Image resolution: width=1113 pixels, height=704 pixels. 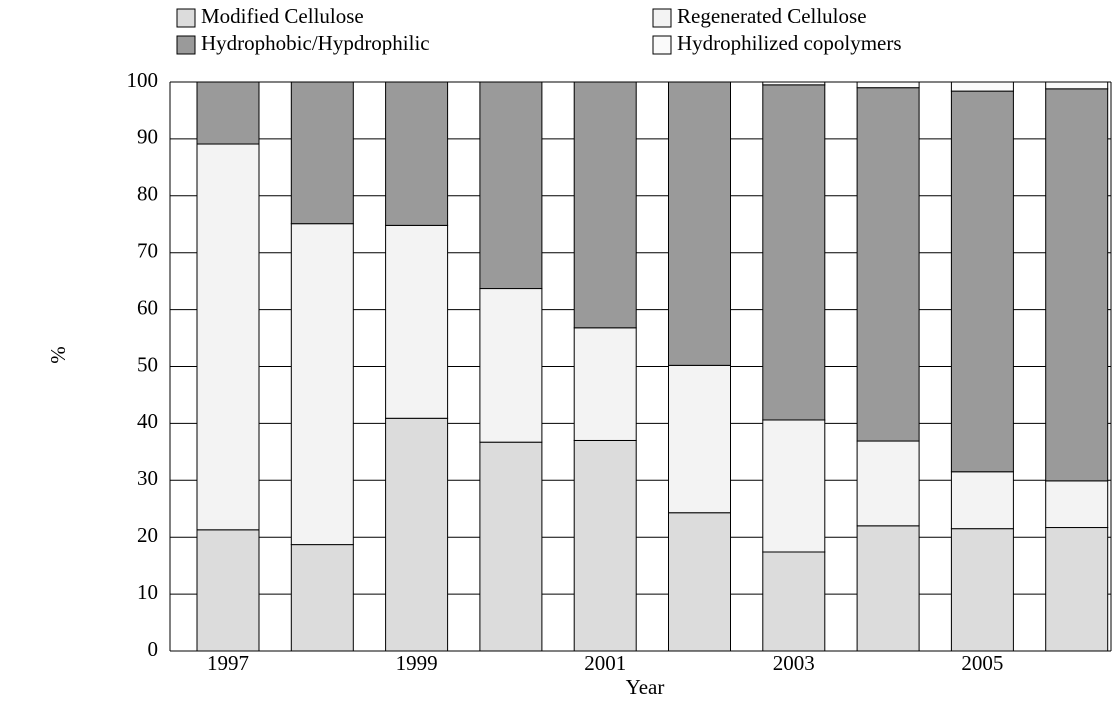 What do you see at coordinates (147, 307) in the screenshot?
I see `y-tick-label: 60` at bounding box center [147, 307].